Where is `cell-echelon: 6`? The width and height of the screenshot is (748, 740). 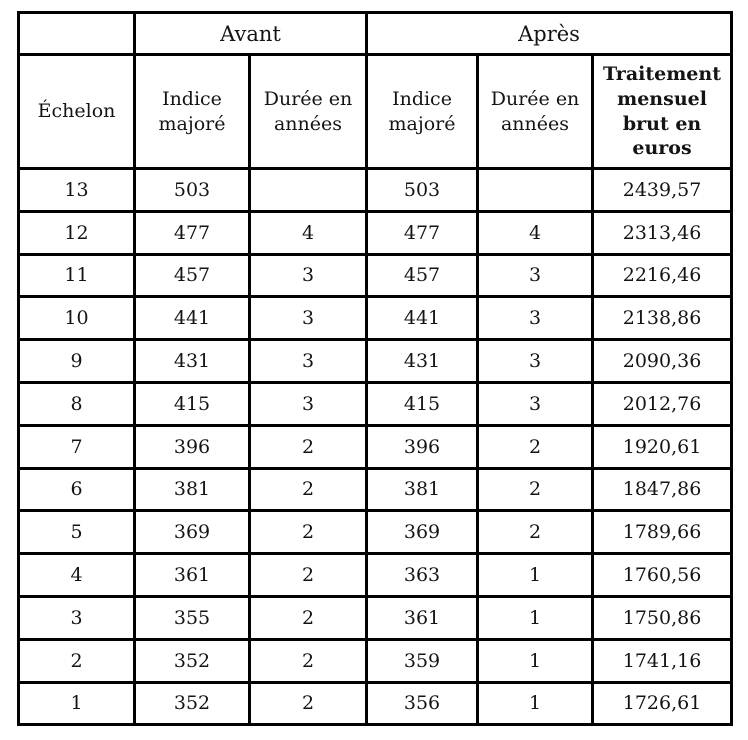
cell-echelon: 6 is located at coordinates (76, 489).